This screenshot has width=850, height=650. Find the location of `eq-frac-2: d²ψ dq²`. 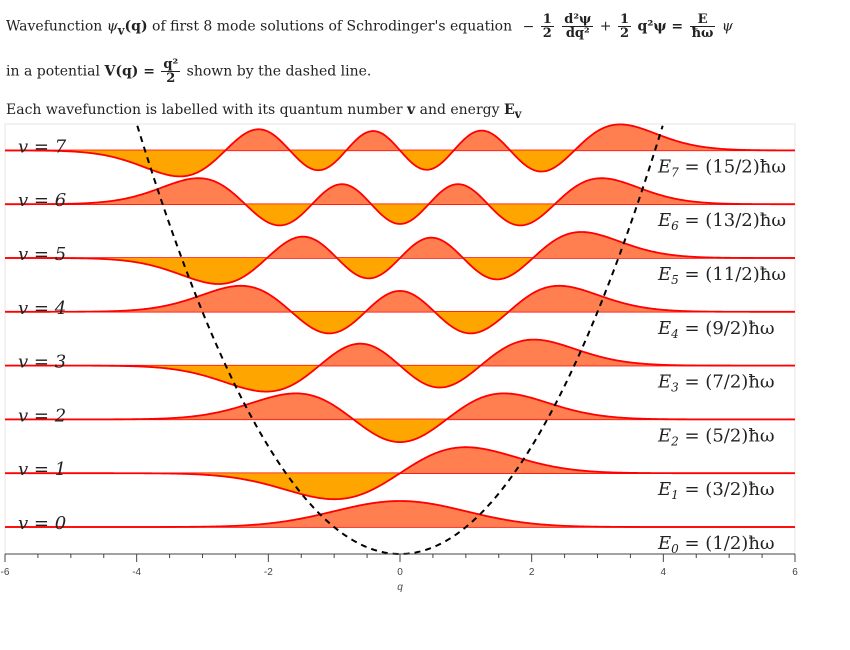

eq-frac-2: d²ψ dq² is located at coordinates (578, 26).